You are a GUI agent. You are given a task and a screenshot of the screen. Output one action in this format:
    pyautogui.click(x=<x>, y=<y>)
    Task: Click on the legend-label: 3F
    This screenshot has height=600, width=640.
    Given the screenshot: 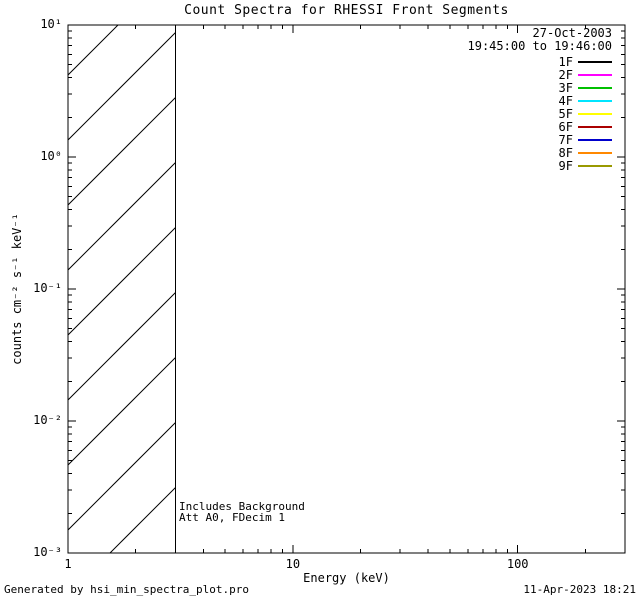 What is the action you would take?
    pyautogui.click(x=565, y=87)
    